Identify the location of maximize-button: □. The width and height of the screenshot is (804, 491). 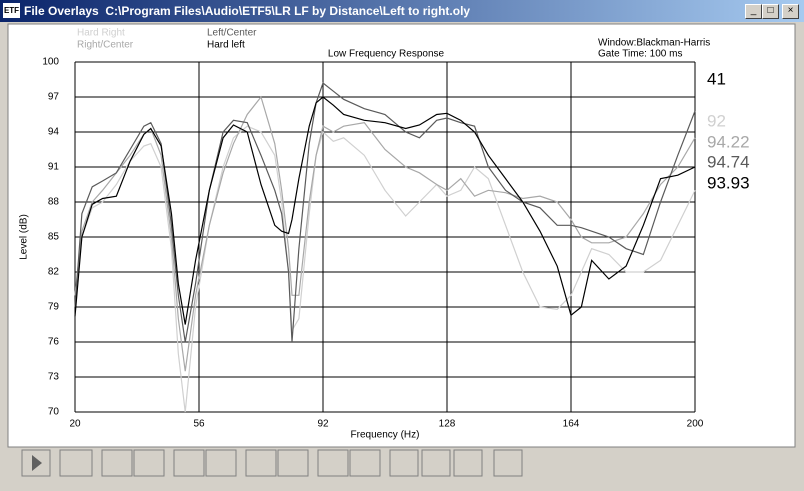
(770, 11).